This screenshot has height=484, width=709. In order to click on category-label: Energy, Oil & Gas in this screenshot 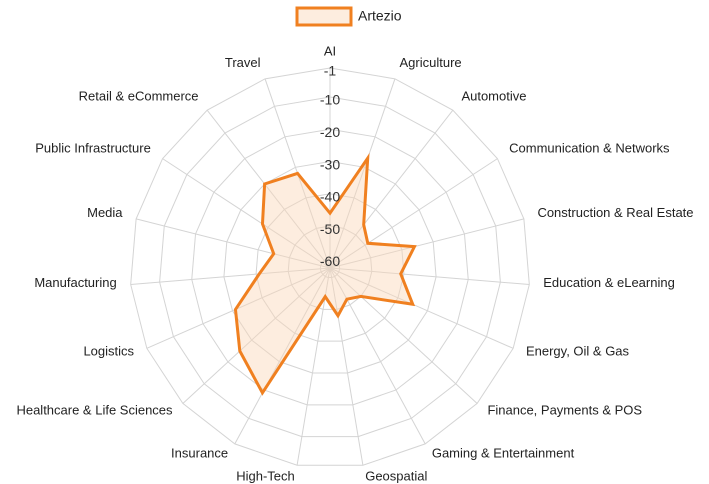, I will do `click(578, 350)`.